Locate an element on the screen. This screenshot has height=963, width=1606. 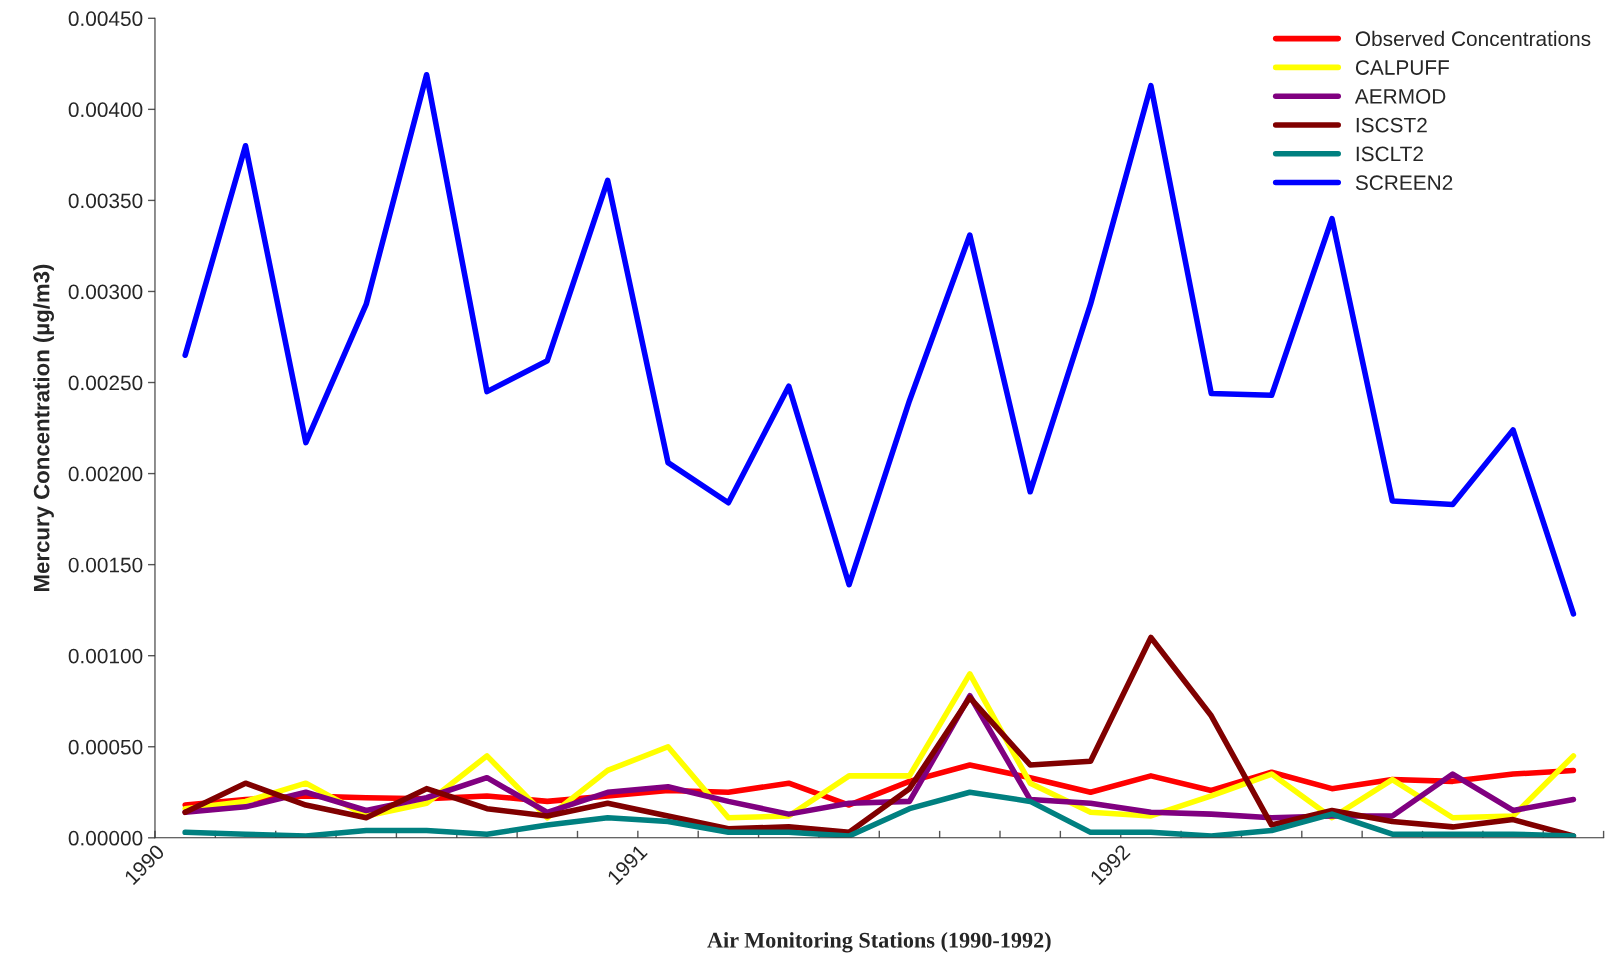
x-axis-title: Air Monitoring Stations (1990-1992) is located at coordinates (879, 942).